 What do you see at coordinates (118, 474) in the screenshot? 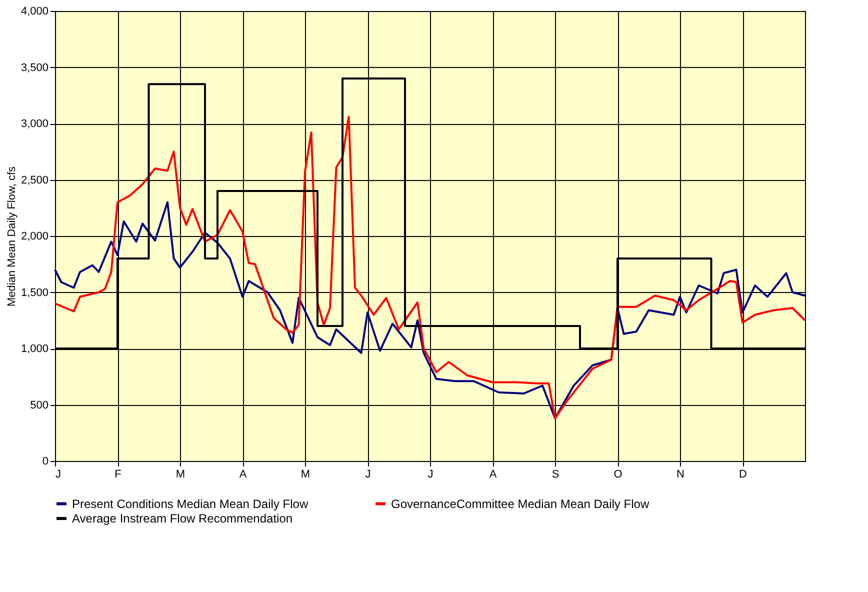
I see `x-tick-label: F` at bounding box center [118, 474].